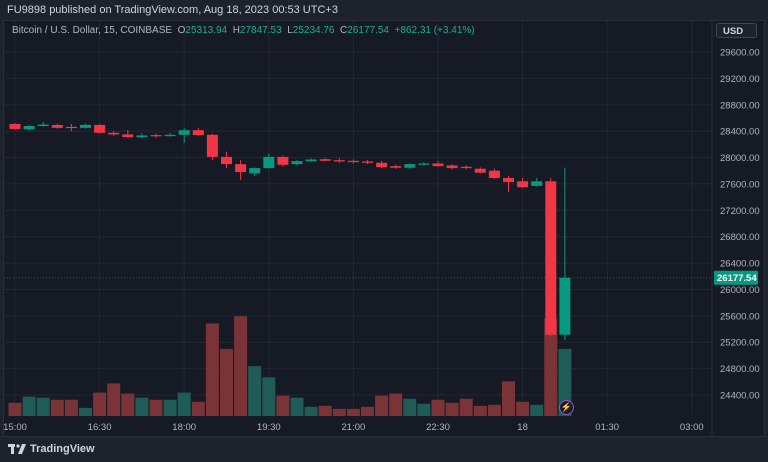 The width and height of the screenshot is (768, 462). I want to click on last-price-label: 26177.54, so click(737, 278).